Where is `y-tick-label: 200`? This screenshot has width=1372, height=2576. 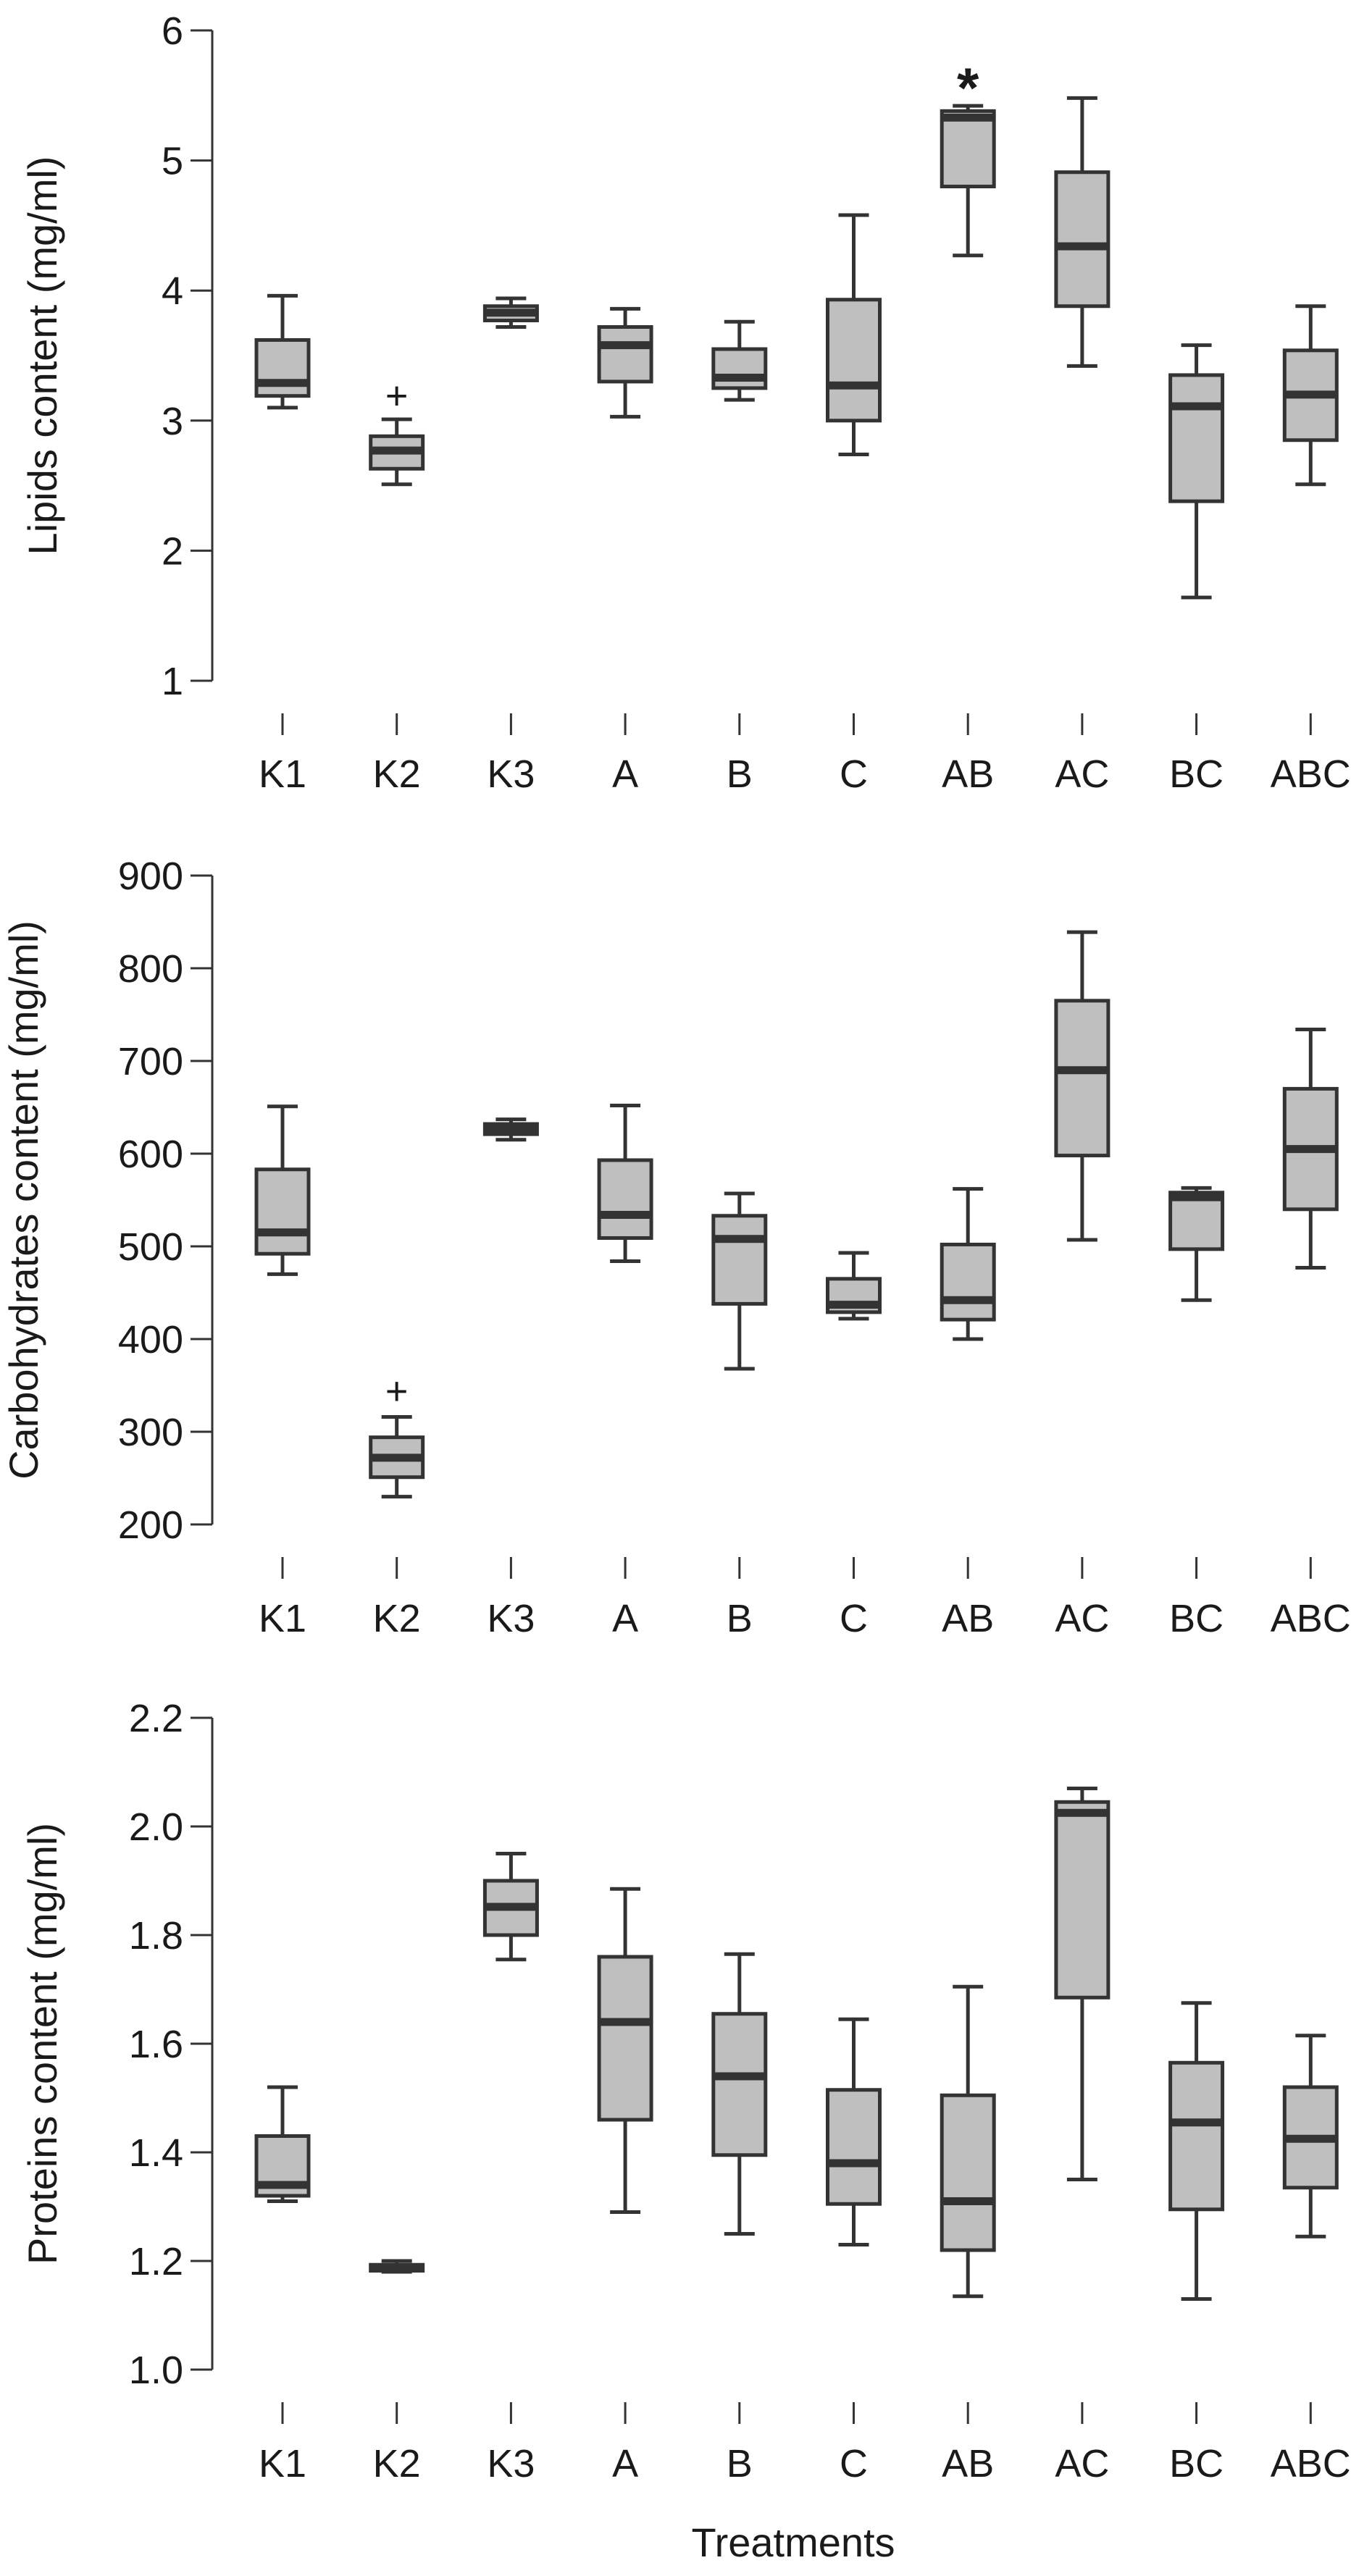 y-tick-label: 200 is located at coordinates (150, 1525).